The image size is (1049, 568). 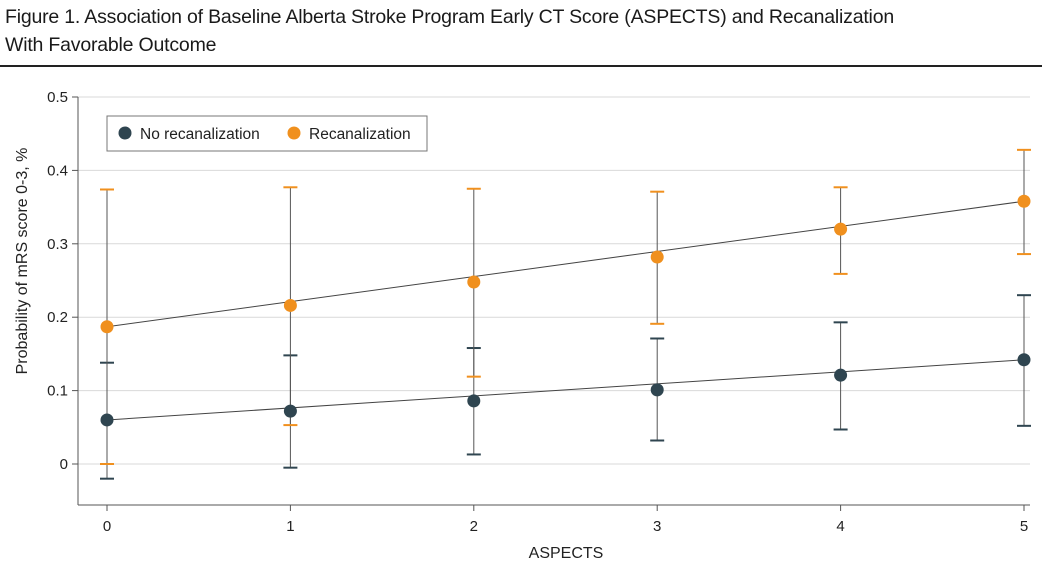 I want to click on y-tick-label: 0.3, so click(x=57, y=244).